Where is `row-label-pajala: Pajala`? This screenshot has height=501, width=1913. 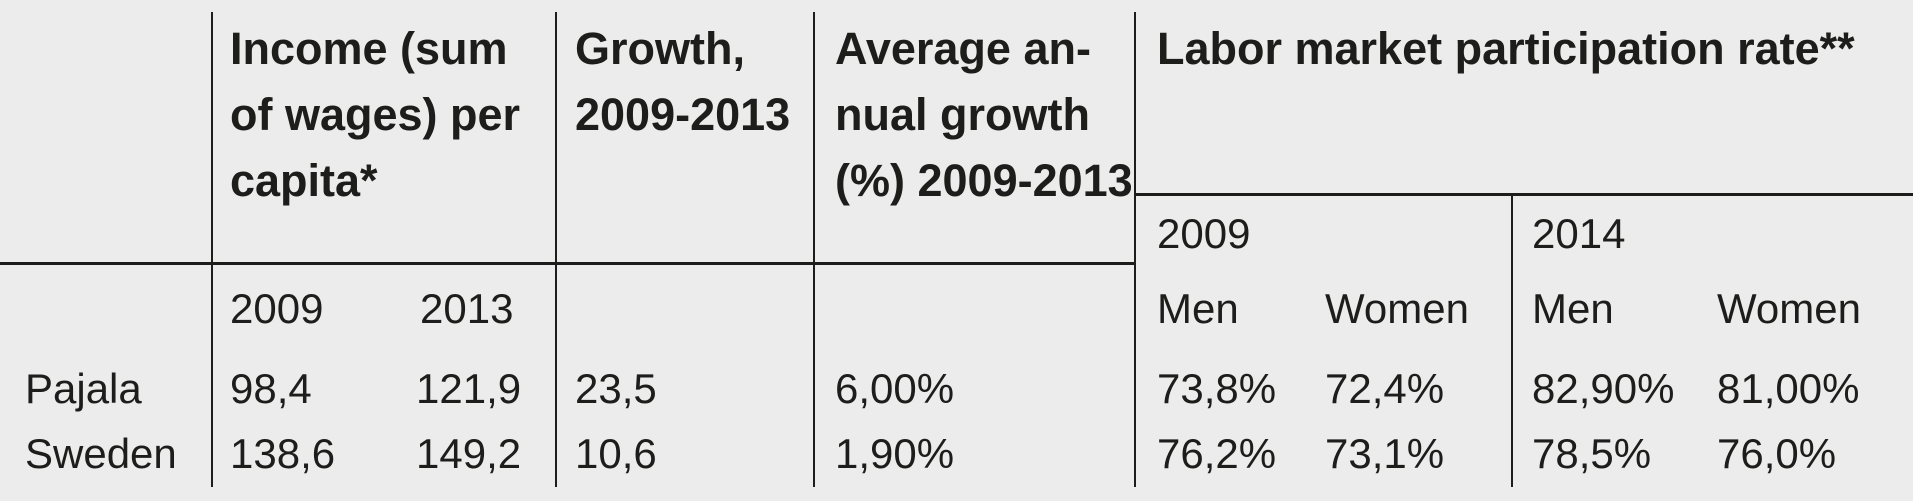 row-label-pajala: Pajala is located at coordinates (83, 388).